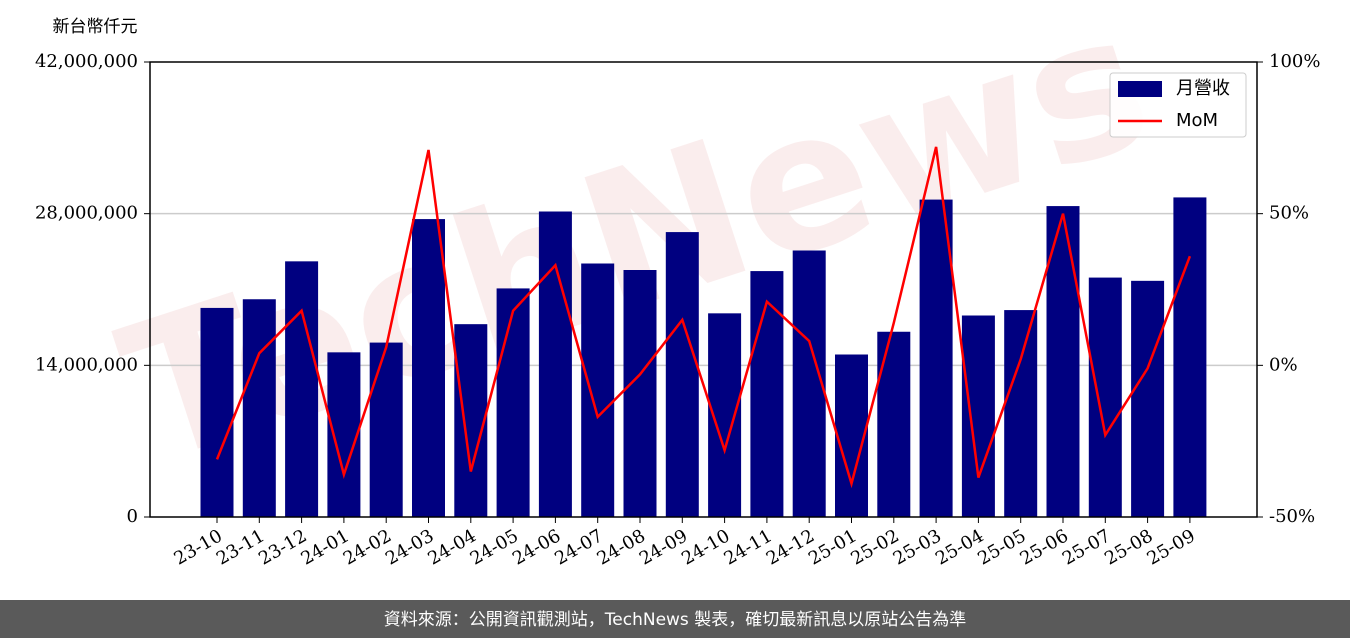 The height and width of the screenshot is (638, 1350). What do you see at coordinates (132, 516) in the screenshot?
I see `y-tick-label: 0` at bounding box center [132, 516].